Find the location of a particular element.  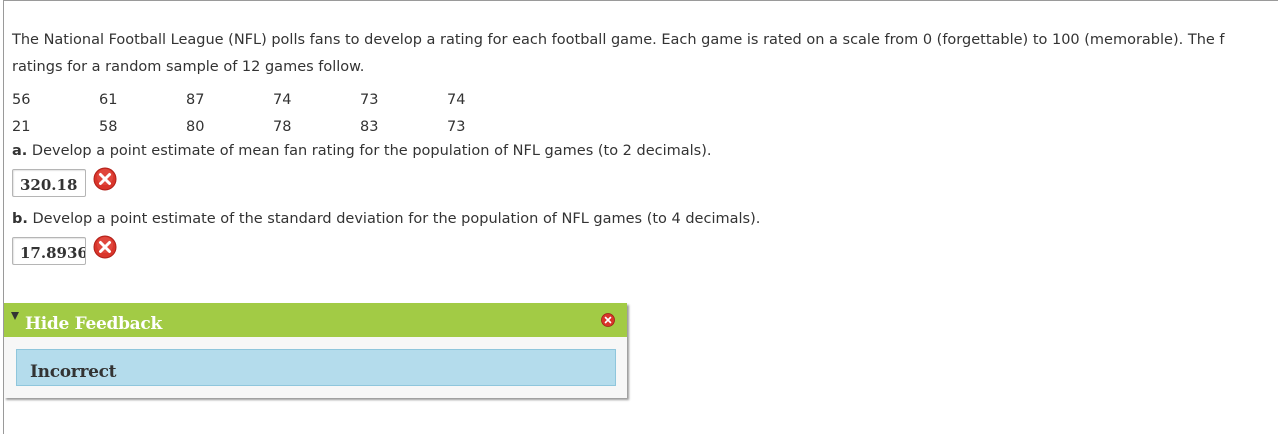

part-b-letter: b. is located at coordinates (20, 219).